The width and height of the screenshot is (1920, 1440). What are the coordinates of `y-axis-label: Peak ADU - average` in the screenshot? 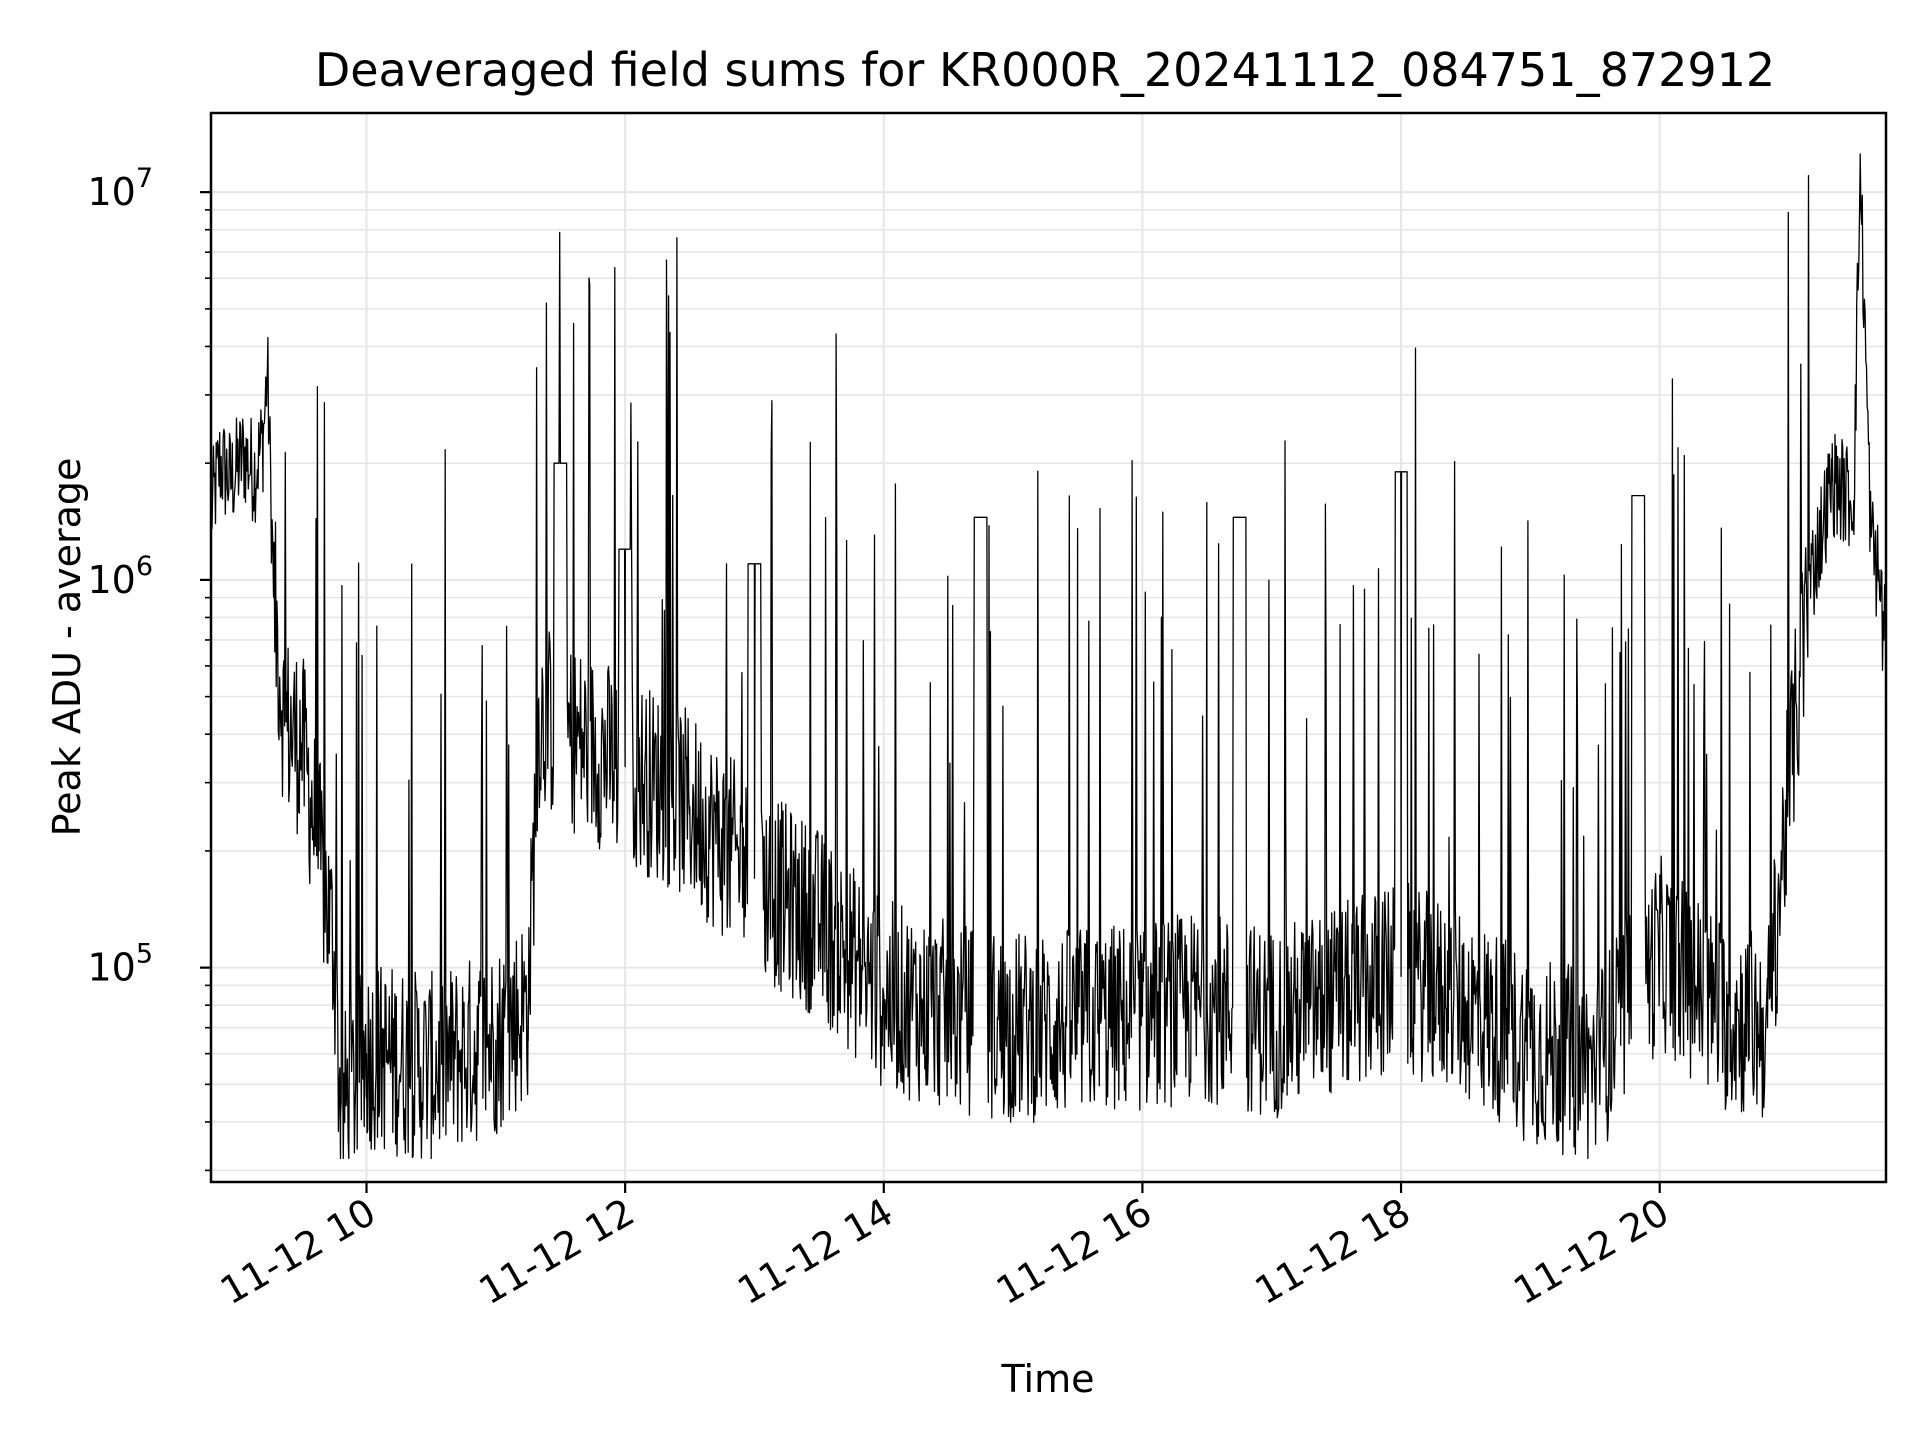 It's located at (67, 647).